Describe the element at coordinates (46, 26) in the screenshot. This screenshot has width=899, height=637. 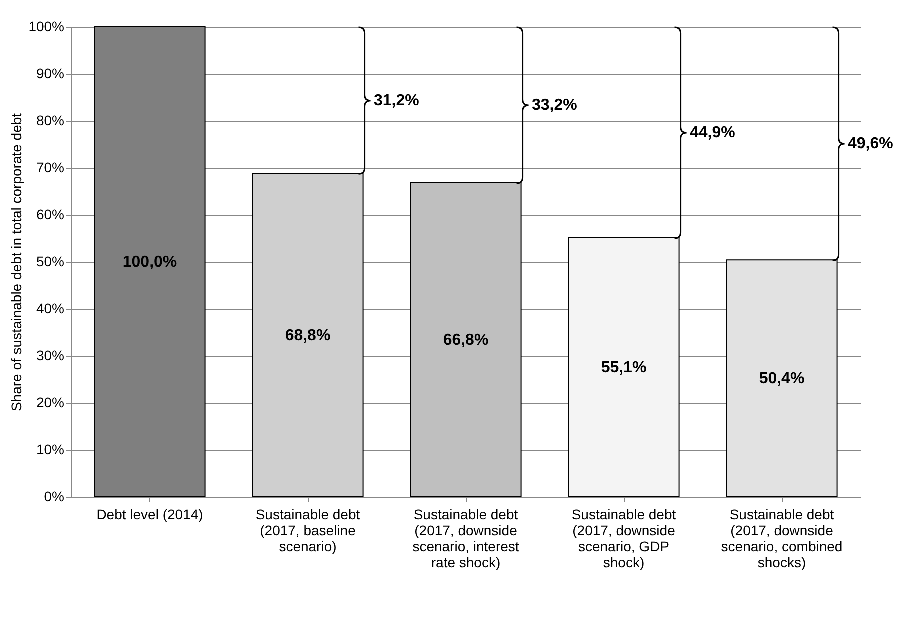
I see `y-tick-label: 100%` at that location.